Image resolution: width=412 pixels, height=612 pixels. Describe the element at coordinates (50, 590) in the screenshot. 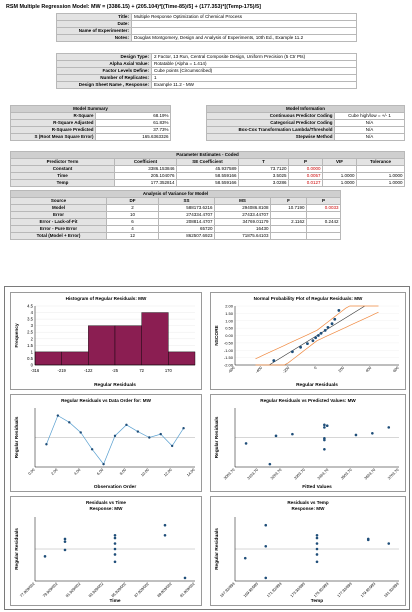

I see `x-tick-label: 79.929/002` at that location.